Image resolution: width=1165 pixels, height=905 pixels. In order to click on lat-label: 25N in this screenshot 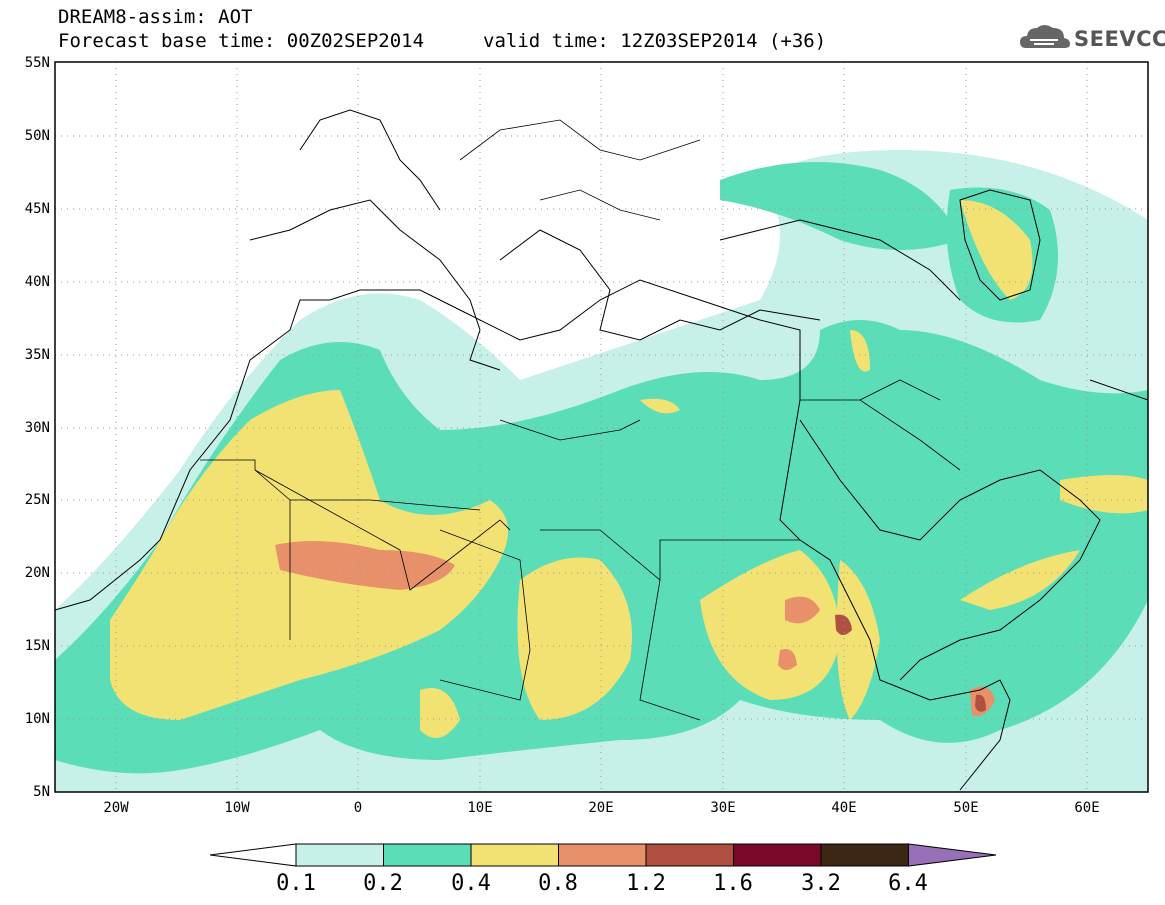, I will do `click(37, 500)`.